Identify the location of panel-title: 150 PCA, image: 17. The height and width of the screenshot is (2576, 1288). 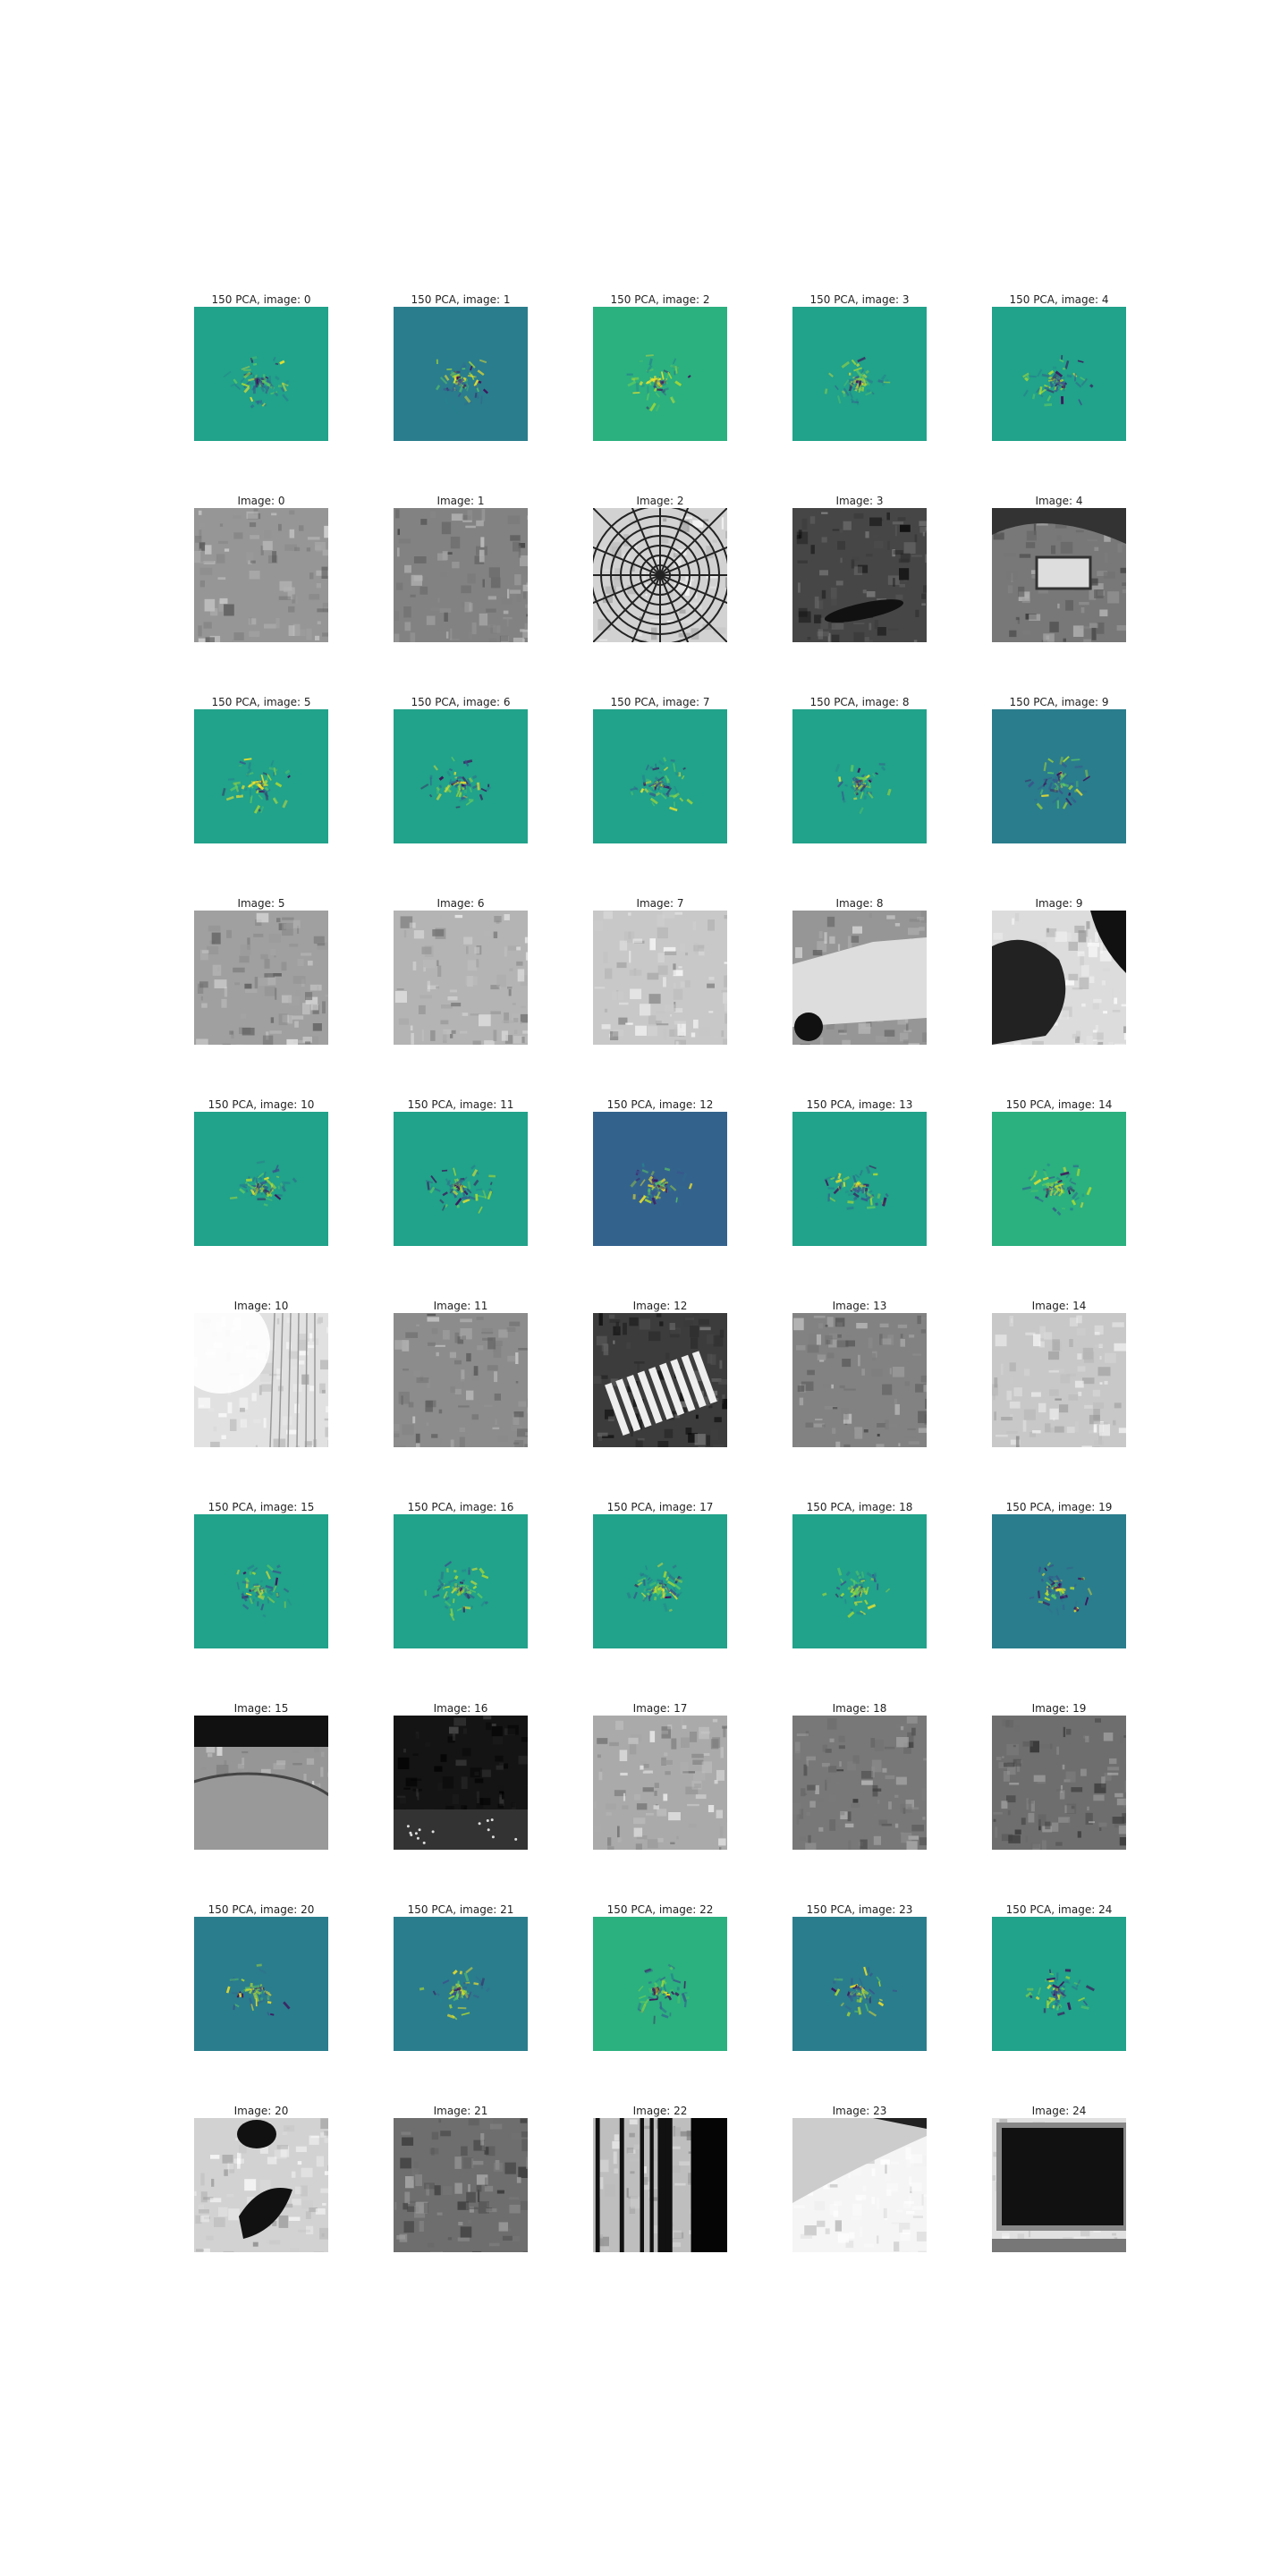
(660, 1507).